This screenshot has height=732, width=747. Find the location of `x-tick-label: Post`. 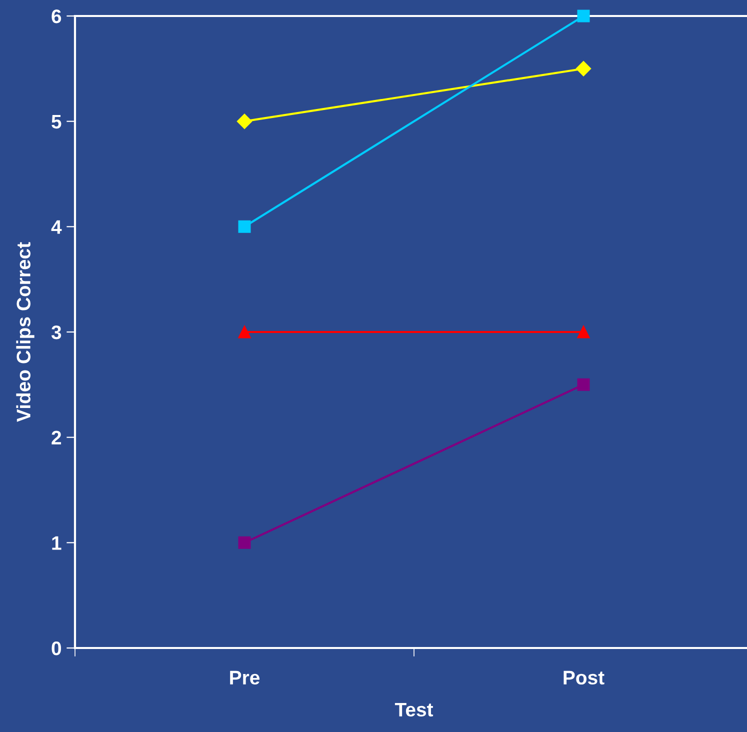

x-tick-label: Post is located at coordinates (584, 677).